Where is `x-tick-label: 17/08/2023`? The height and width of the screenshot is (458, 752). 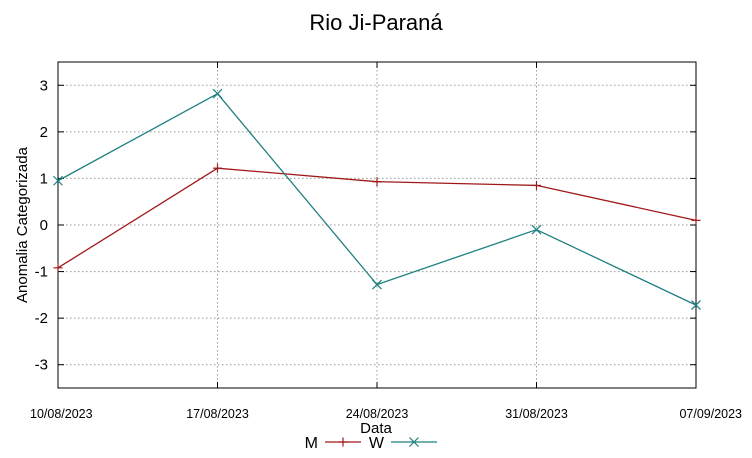
x-tick-label: 17/08/2023 is located at coordinates (217, 414).